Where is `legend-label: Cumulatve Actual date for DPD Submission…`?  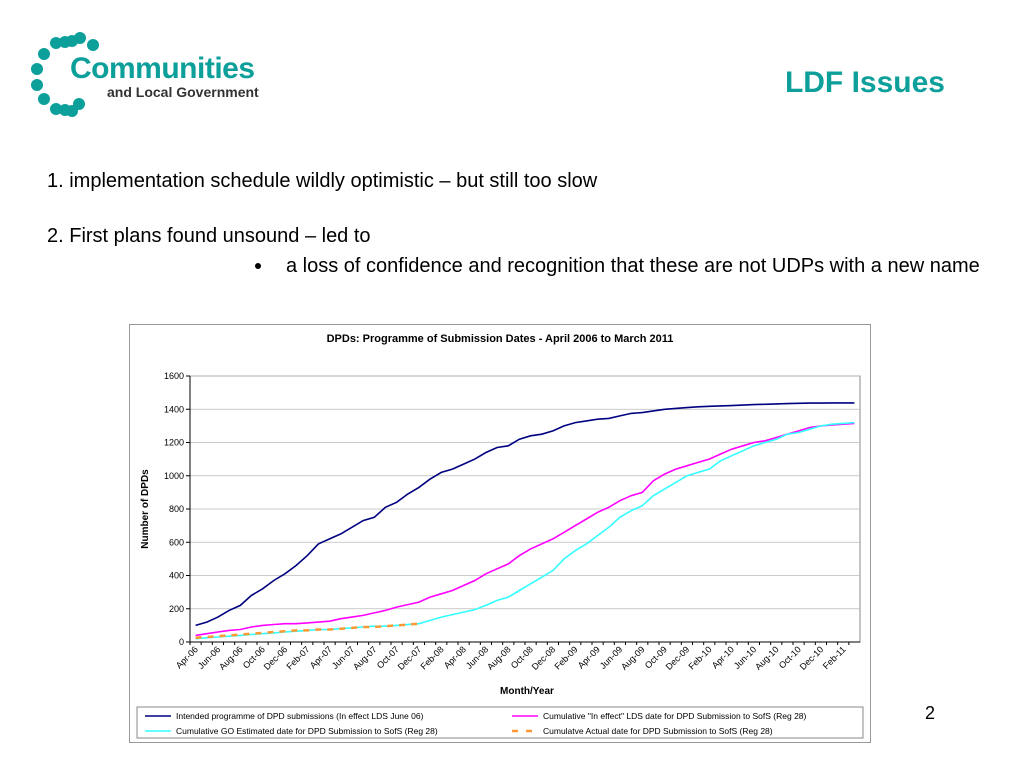
legend-label: Cumulatve Actual date for DPD Submission… is located at coordinates (658, 731).